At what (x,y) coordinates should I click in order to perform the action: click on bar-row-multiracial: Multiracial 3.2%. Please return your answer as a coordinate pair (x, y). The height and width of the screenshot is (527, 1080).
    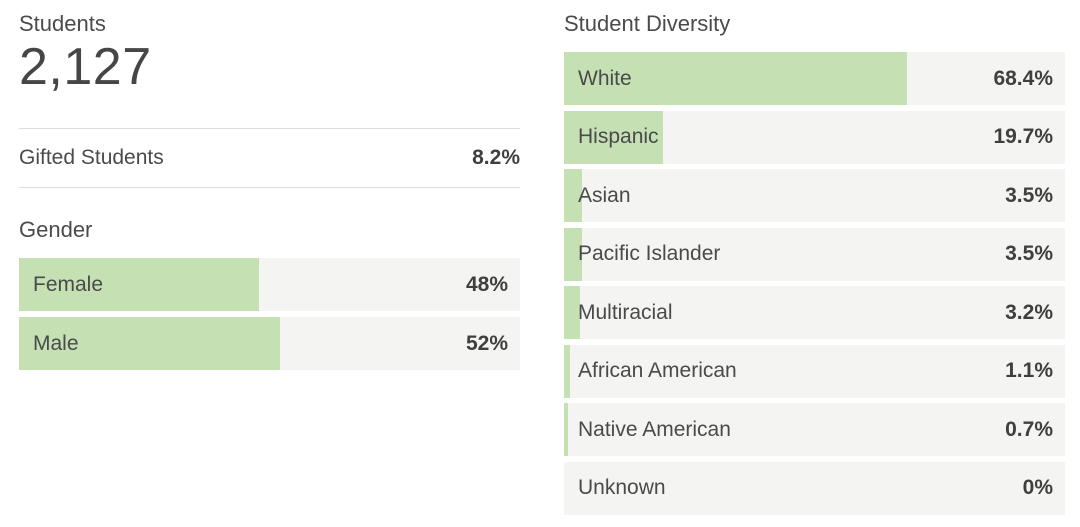
    Looking at the image, I should click on (814, 312).